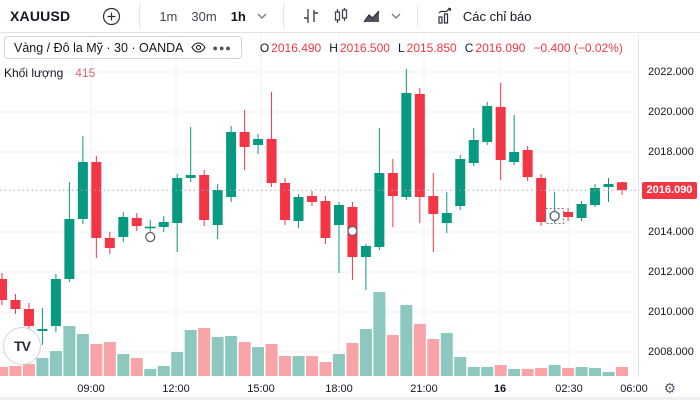 This screenshot has height=400, width=700. I want to click on price-axis-label: 2008.000, so click(671, 352).